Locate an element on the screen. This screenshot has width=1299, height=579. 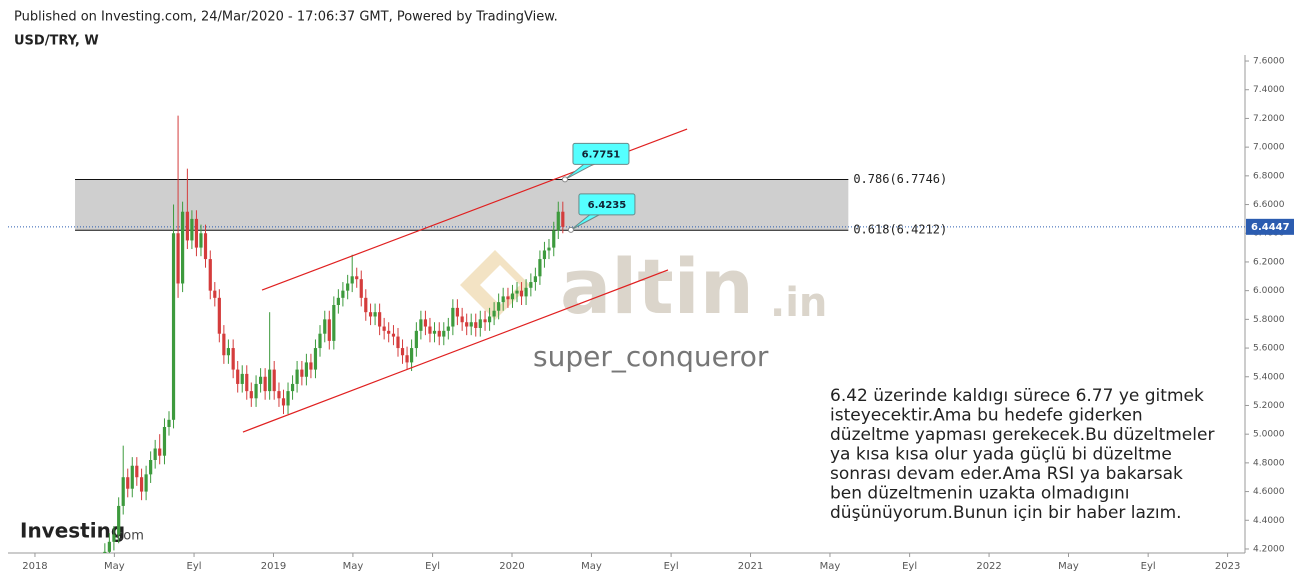
y-tick-label: 5.8000 is located at coordinates (1269, 320).